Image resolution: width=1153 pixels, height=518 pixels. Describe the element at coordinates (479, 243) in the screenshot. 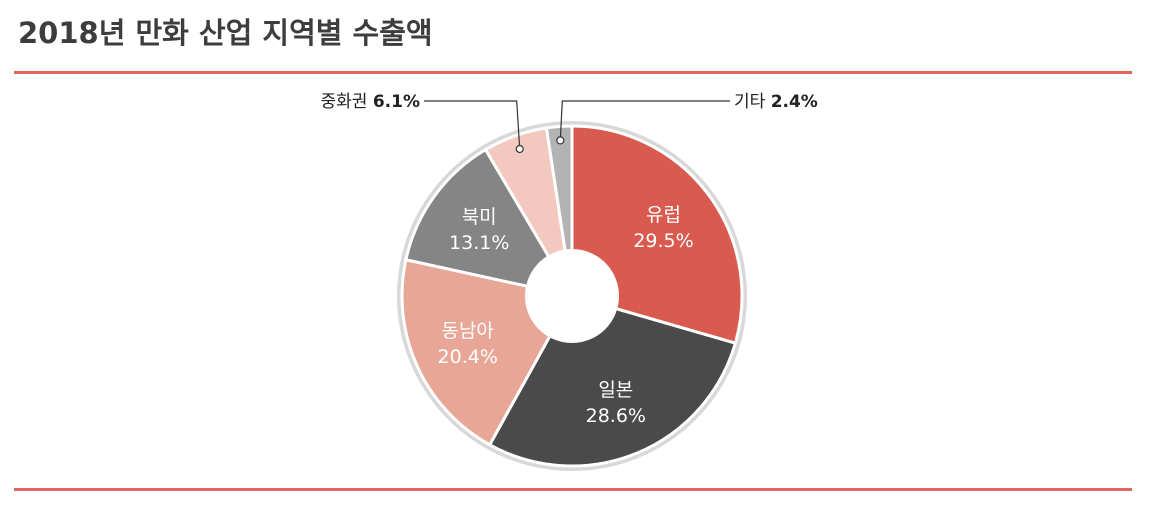

I see `slice-value-label: 13.1%` at that location.